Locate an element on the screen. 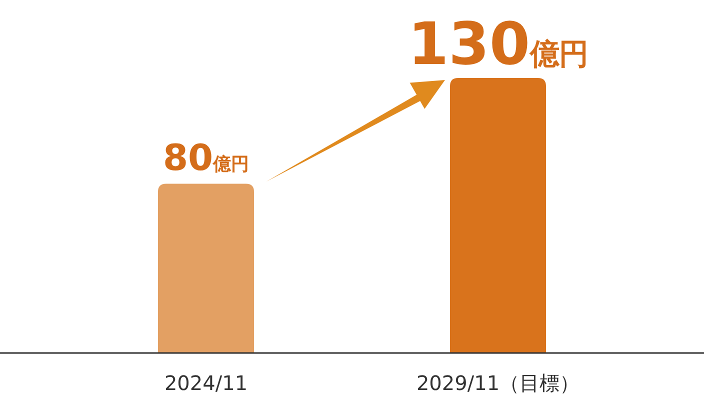 The height and width of the screenshot is (400, 704). x-tick-label: 2024/11 is located at coordinates (206, 383).